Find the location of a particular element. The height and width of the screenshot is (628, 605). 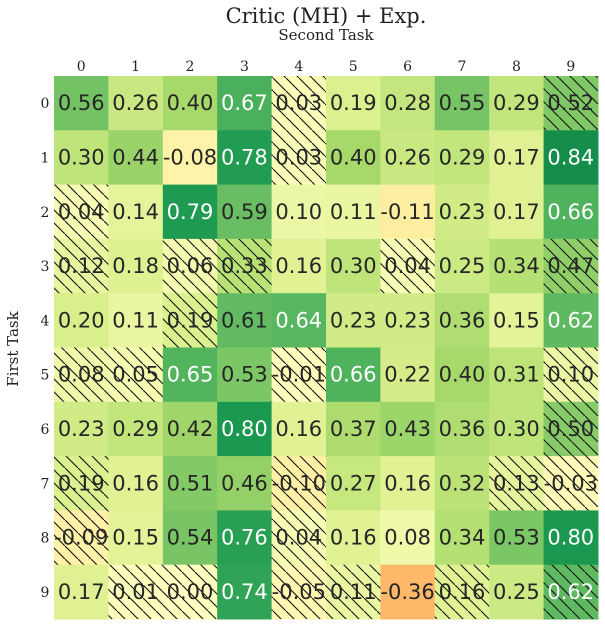

y-tick-label: 8 is located at coordinates (45, 539).